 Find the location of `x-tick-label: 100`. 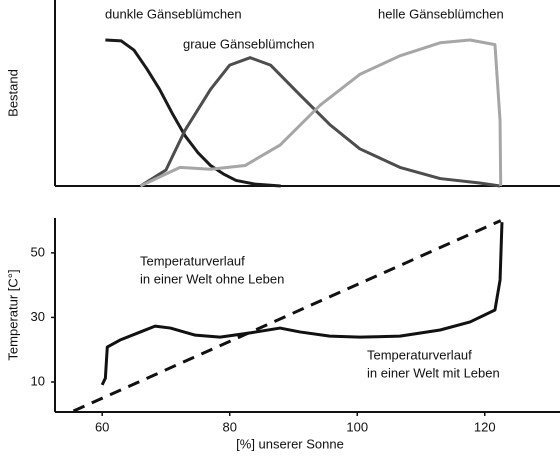

x-tick-label: 100 is located at coordinates (357, 426).